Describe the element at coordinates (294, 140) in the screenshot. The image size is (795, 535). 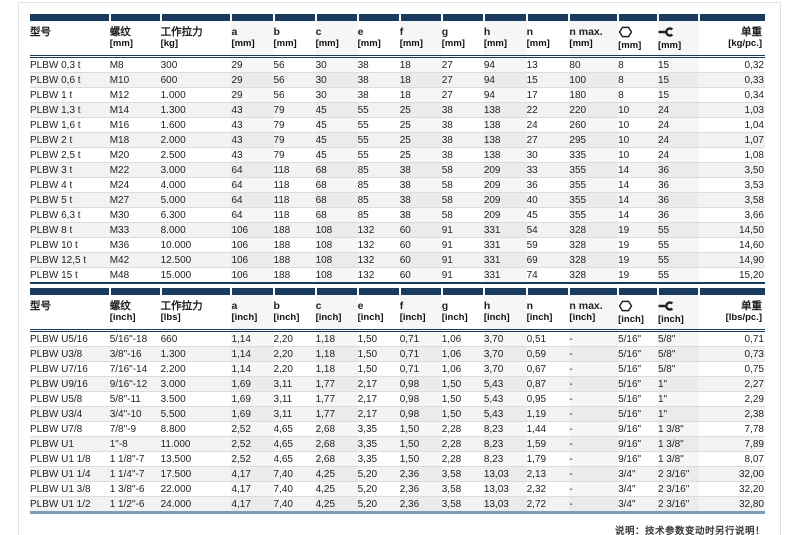
I see `cell-b: 79` at that location.